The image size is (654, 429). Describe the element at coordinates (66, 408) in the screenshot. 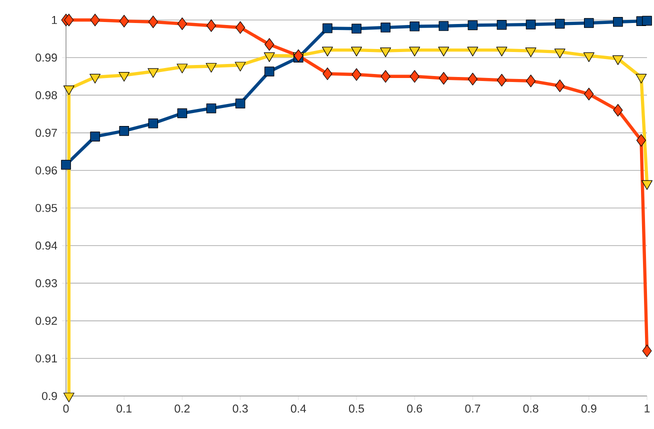

I see `x-tick-label: 0` at that location.